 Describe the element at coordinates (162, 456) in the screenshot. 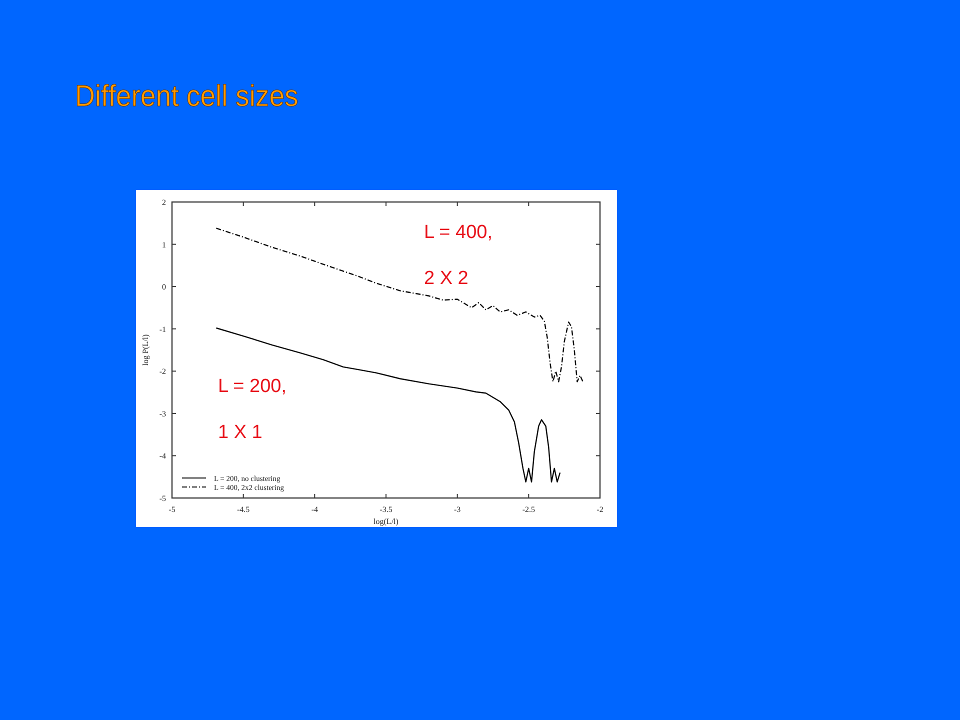

I see `y-tick-label: -4` at that location.